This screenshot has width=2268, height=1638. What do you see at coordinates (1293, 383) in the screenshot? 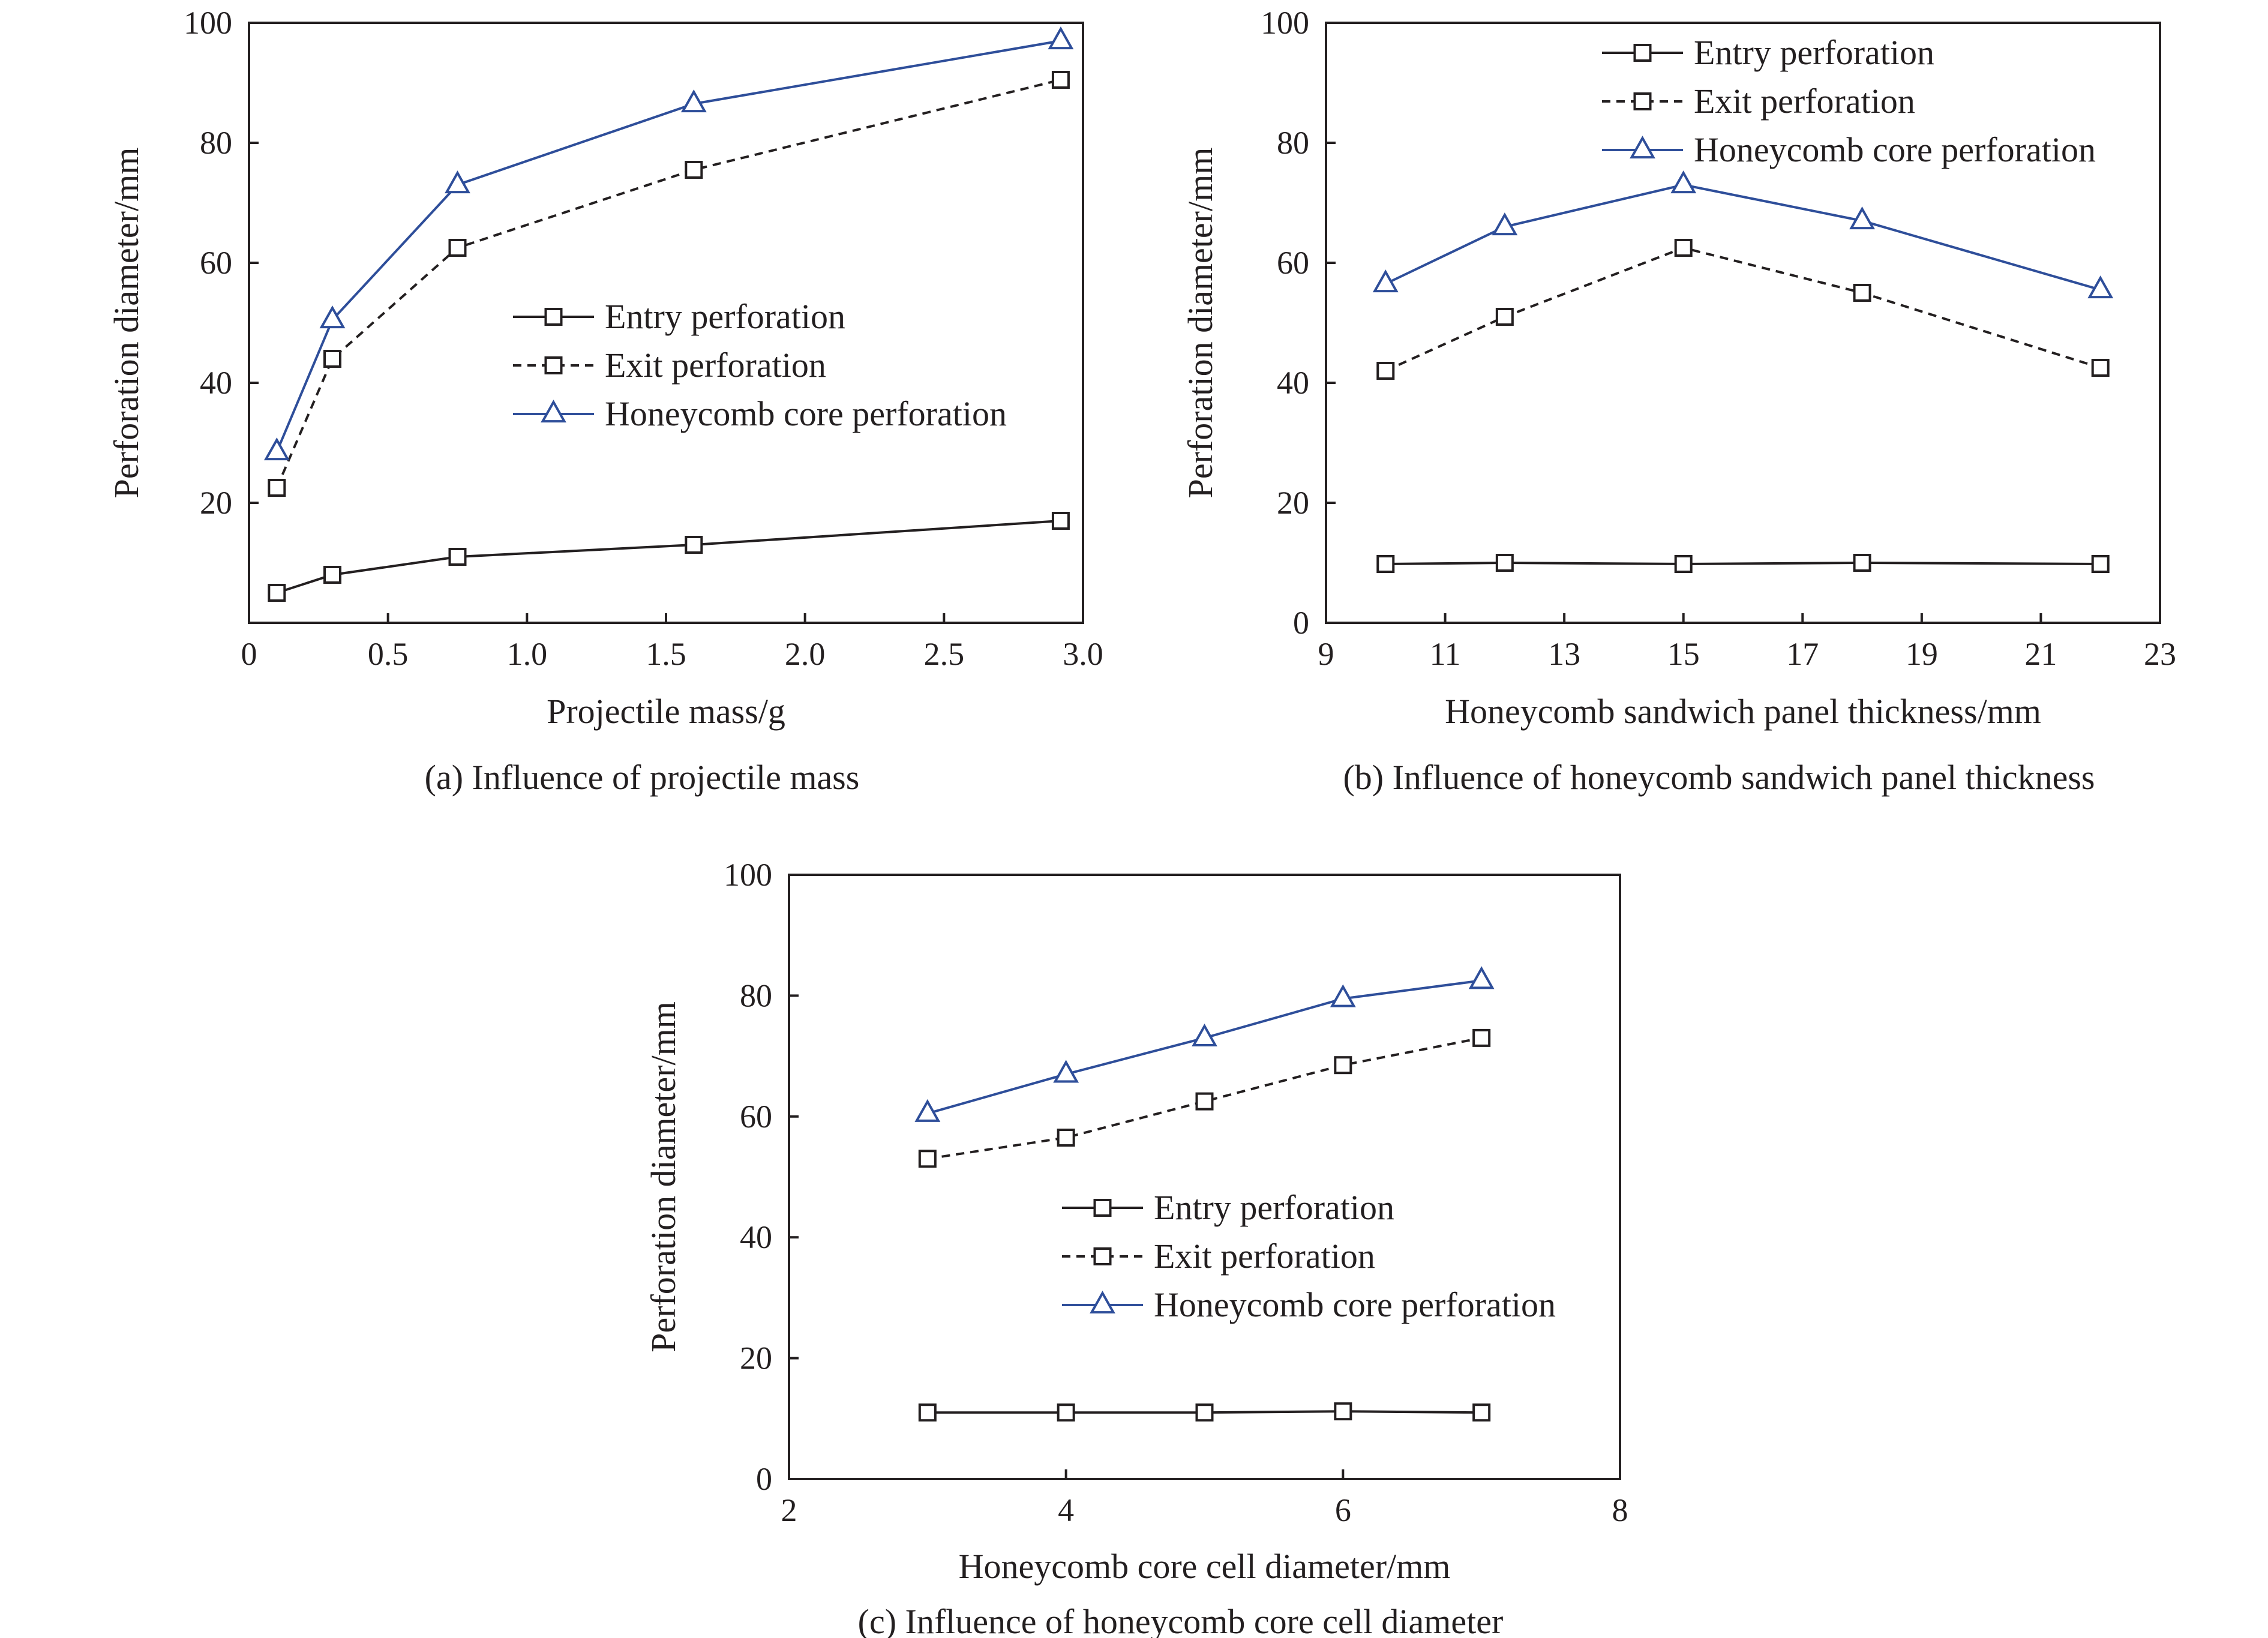
I see `y-tick-label: 40` at bounding box center [1293, 383].